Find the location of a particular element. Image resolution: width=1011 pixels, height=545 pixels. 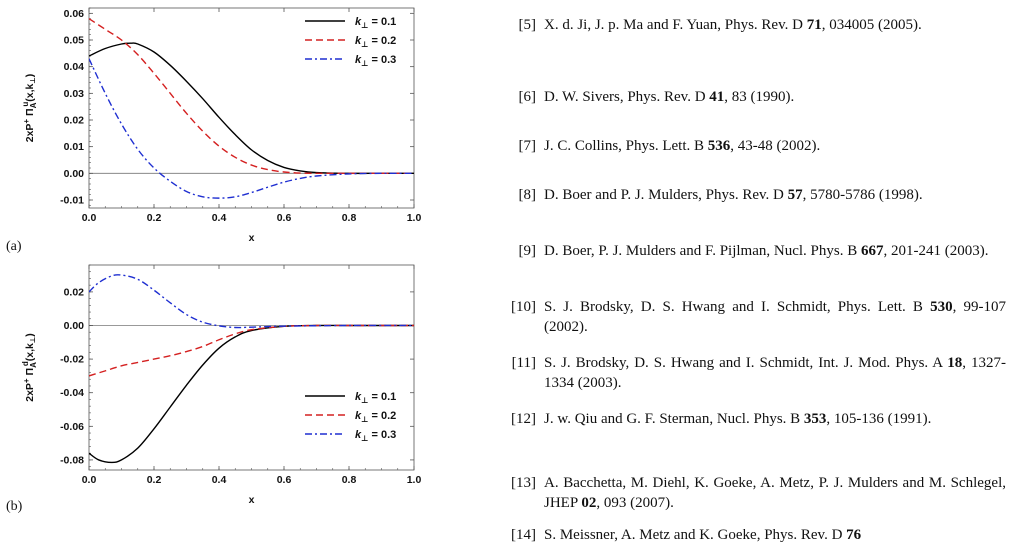

plot-frame is located at coordinates (251, 108).